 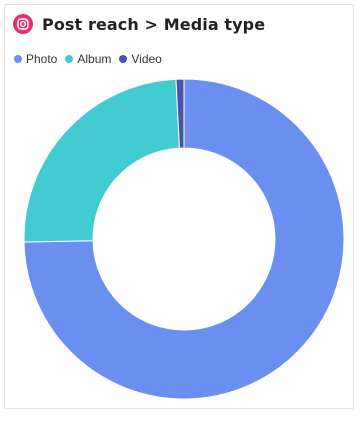 What do you see at coordinates (42, 59) in the screenshot?
I see `legend-label: Photo` at bounding box center [42, 59].